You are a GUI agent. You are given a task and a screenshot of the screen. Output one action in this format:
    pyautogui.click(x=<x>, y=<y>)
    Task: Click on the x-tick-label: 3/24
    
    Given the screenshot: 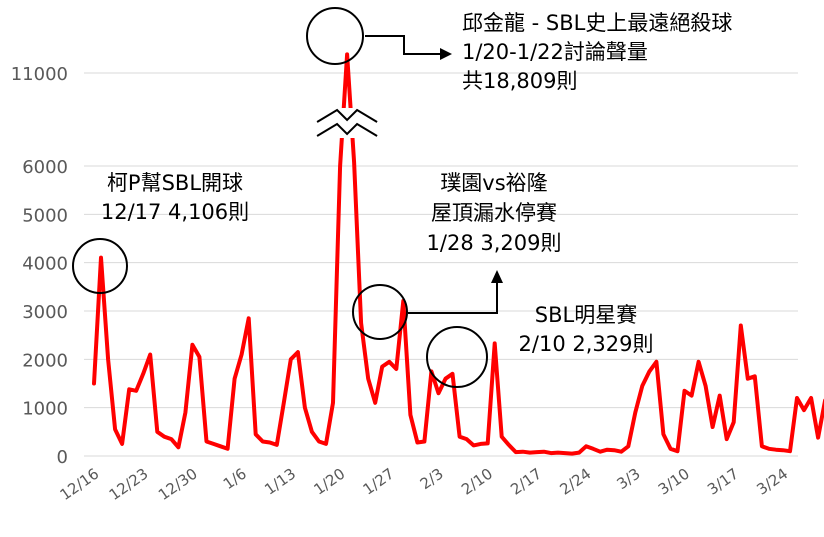 What is the action you would take?
    pyautogui.click(x=772, y=482)
    